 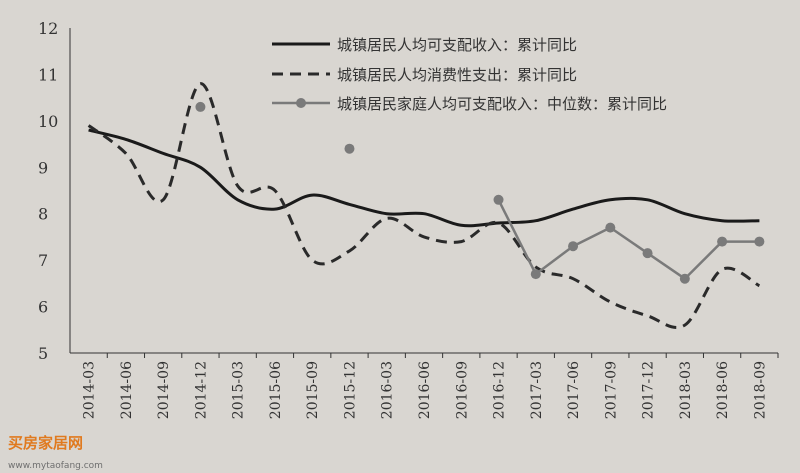 What do you see at coordinates (48, 74) in the screenshot?
I see `y-tick-label: 11` at bounding box center [48, 74].